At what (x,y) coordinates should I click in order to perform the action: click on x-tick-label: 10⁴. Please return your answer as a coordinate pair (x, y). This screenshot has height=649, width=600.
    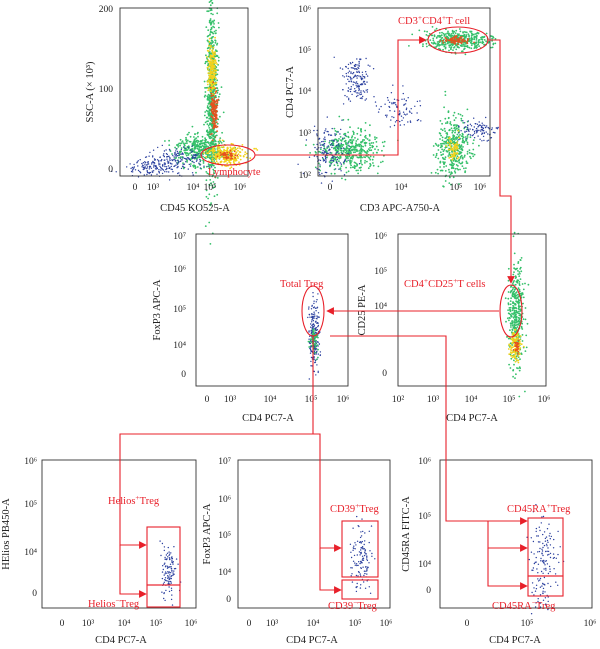
    Looking at the image, I should click on (271, 400).